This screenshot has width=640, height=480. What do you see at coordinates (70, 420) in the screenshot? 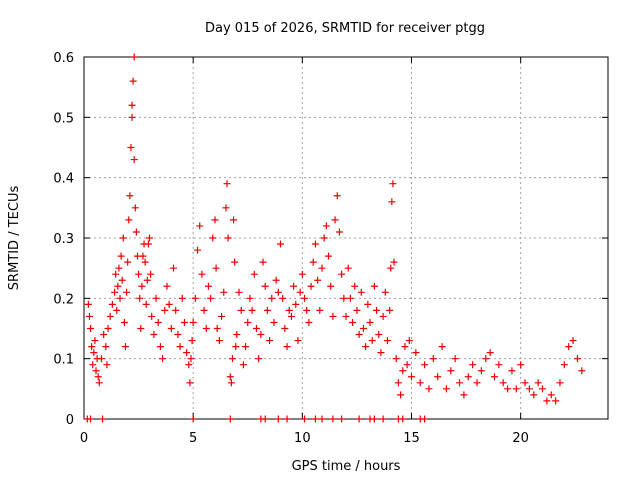
I see `y-tick-label: 0` at bounding box center [70, 420].